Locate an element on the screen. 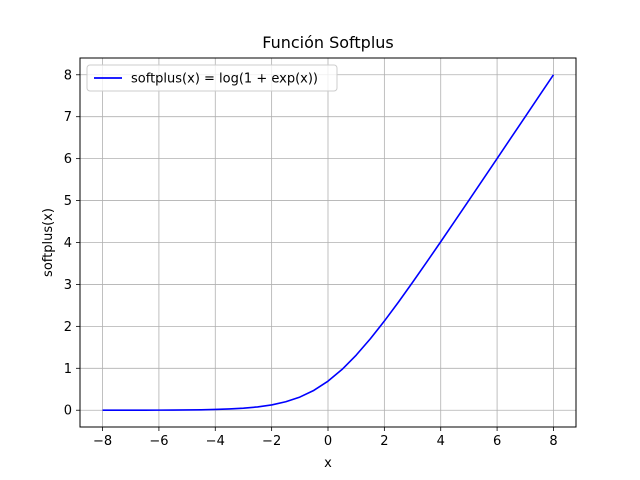  y-tick-label: 1 is located at coordinates (68, 369).